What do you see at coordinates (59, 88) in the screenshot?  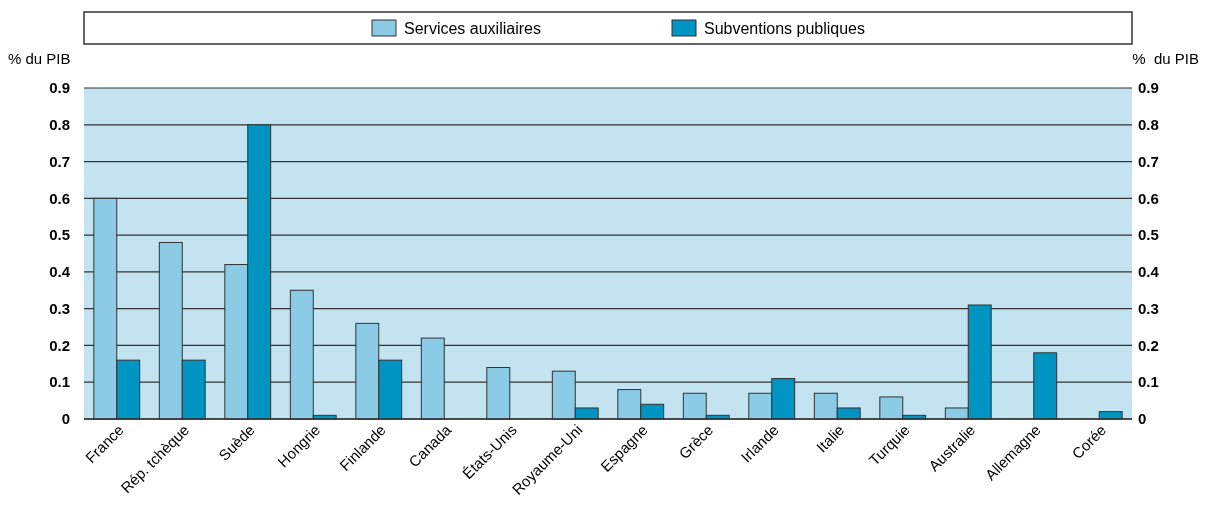 I see `y-tick-label: 0.9` at bounding box center [59, 88].